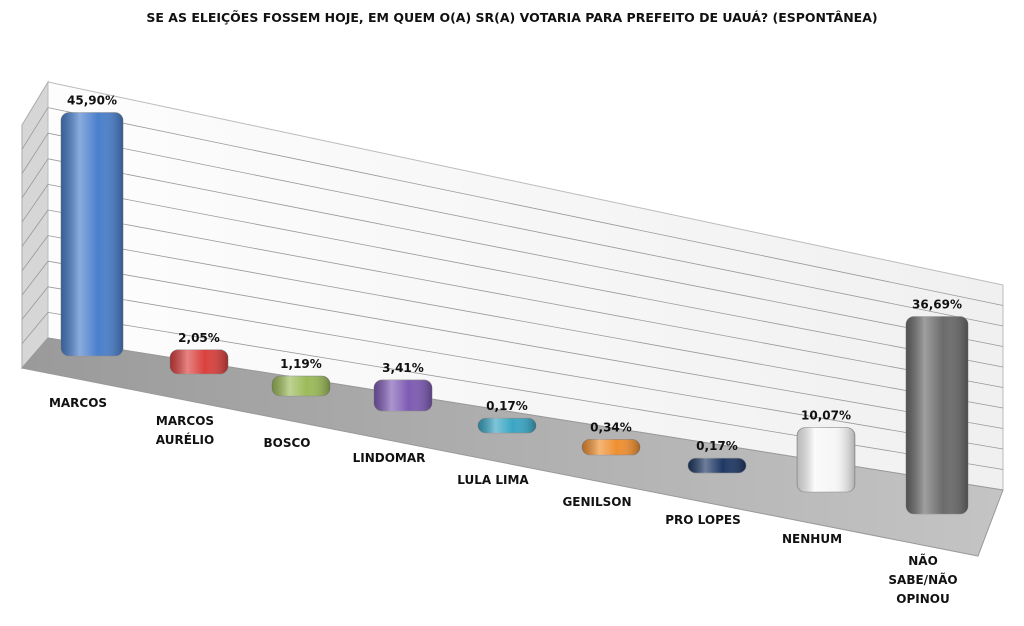 Image resolution: width=1024 pixels, height=626 pixels. What do you see at coordinates (389, 458) in the screenshot?
I see `category-label: LINDOMAR` at bounding box center [389, 458].